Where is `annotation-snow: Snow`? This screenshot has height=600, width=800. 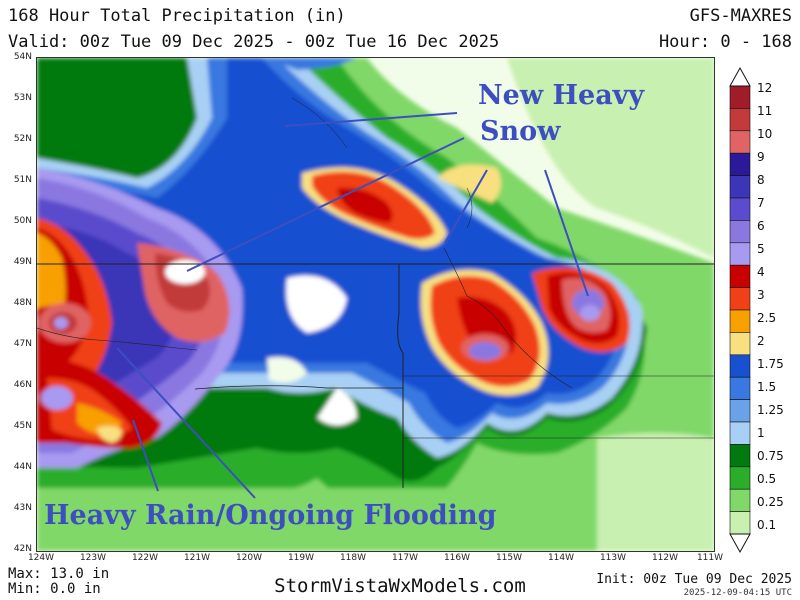
annotation-snow: Snow is located at coordinates (520, 131).